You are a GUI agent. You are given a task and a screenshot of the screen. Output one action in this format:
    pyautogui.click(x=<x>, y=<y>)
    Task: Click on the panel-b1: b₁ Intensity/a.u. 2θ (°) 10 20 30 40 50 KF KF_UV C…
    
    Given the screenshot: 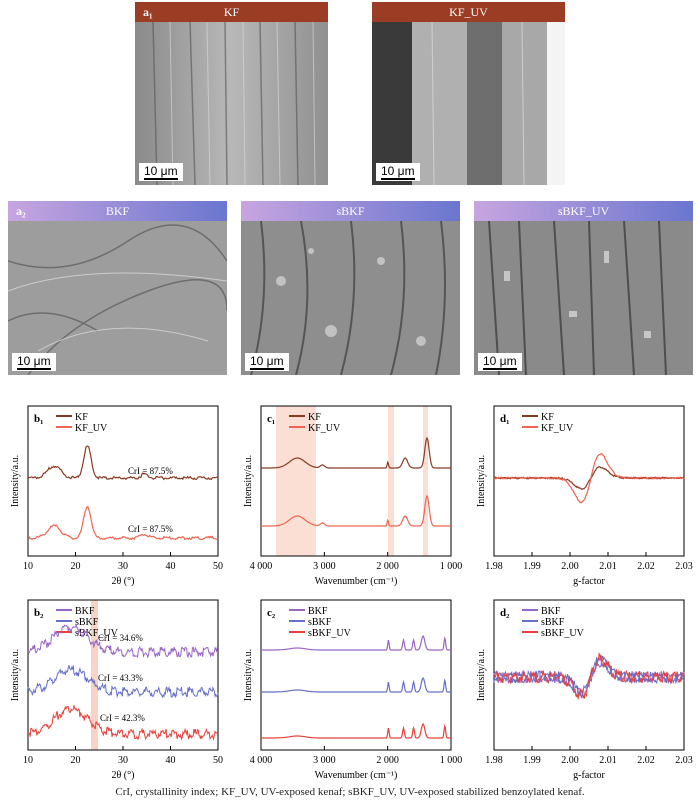 What is the action you would take?
    pyautogui.click(x=115, y=493)
    